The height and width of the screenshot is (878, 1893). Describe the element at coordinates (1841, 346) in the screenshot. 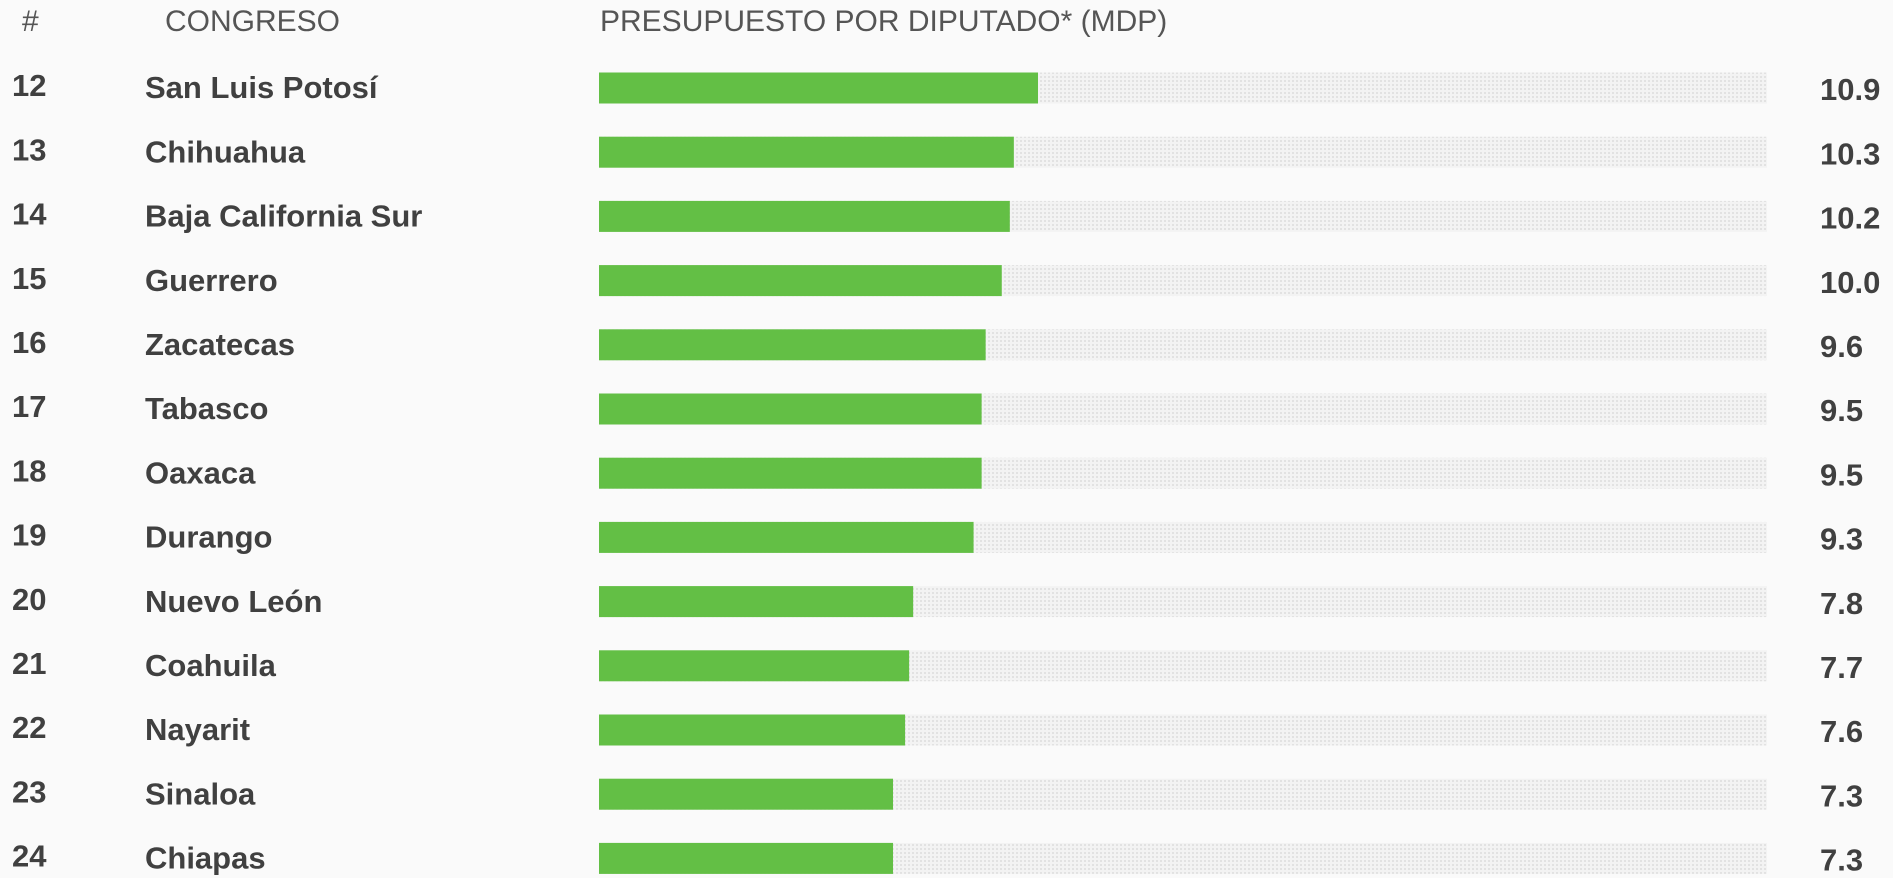

I see `value-label: 9.6` at that location.